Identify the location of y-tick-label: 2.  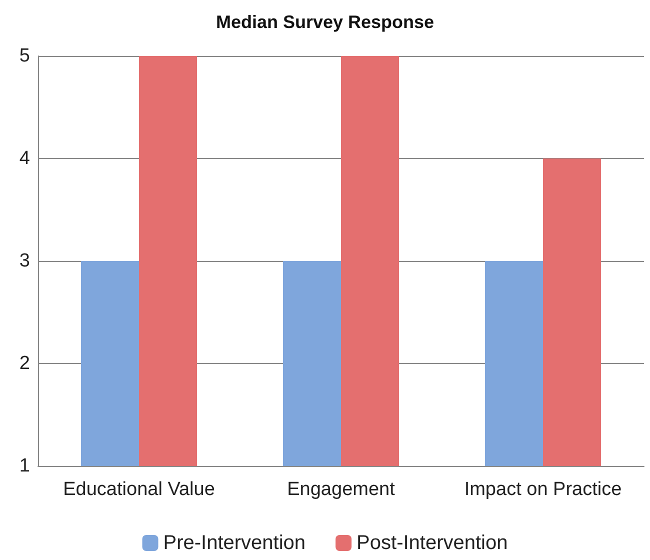
(24, 363).